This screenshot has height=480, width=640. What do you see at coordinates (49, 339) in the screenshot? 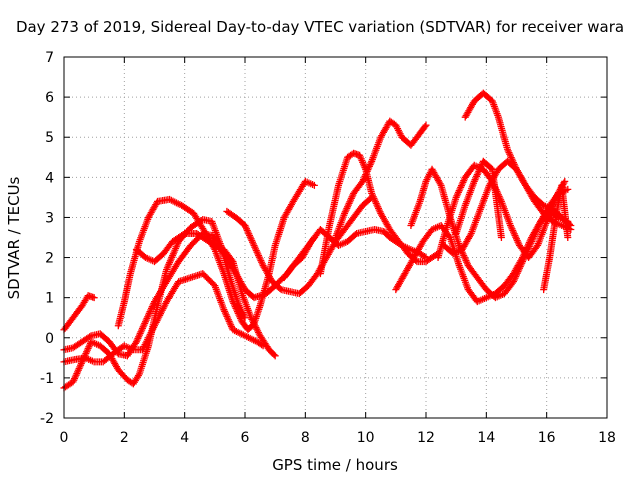
I see `y-tick-label: 0` at bounding box center [49, 339].